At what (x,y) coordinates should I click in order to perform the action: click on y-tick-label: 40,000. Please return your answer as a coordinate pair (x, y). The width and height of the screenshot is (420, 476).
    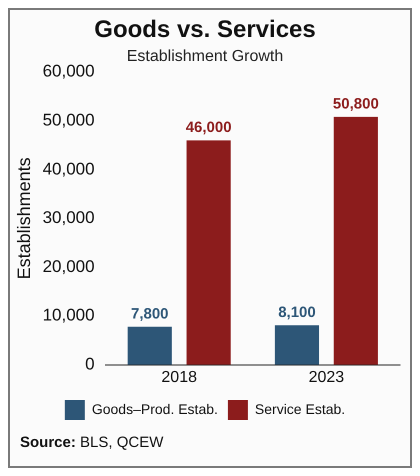
    Looking at the image, I should click on (68, 168).